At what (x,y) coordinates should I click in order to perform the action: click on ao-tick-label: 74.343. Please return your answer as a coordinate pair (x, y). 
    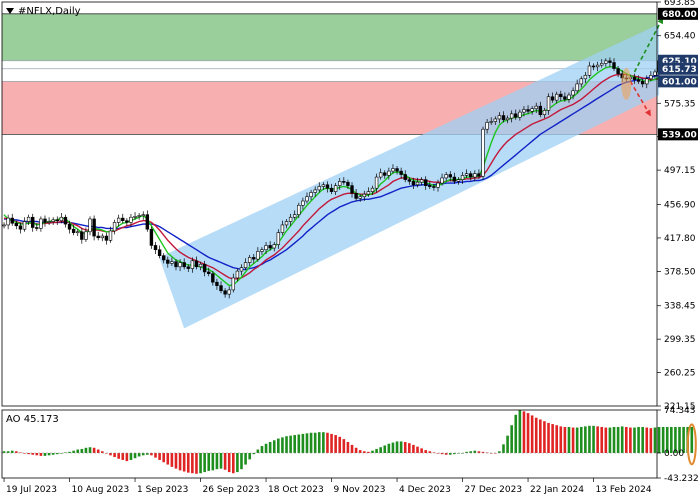
    Looking at the image, I should click on (680, 411).